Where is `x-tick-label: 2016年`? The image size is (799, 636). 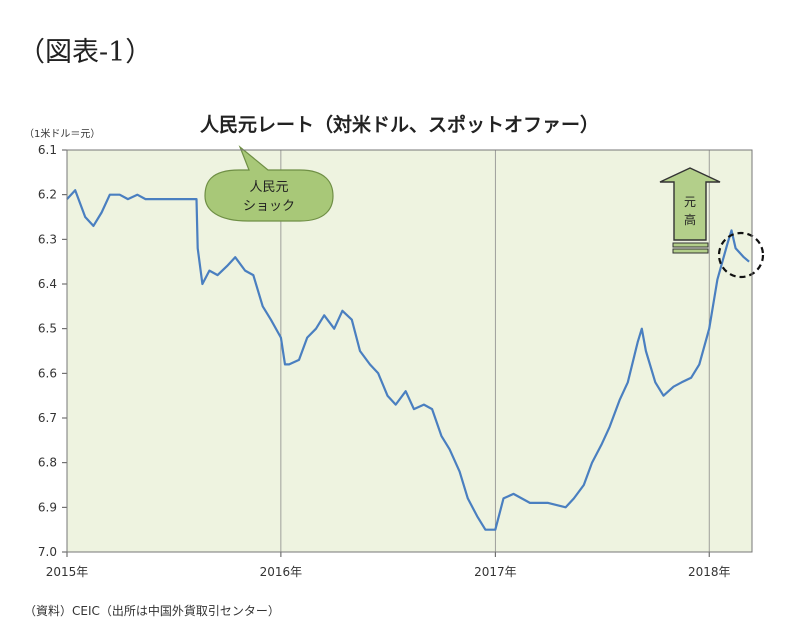
x-tick-label: 2016年 is located at coordinates (281, 572).